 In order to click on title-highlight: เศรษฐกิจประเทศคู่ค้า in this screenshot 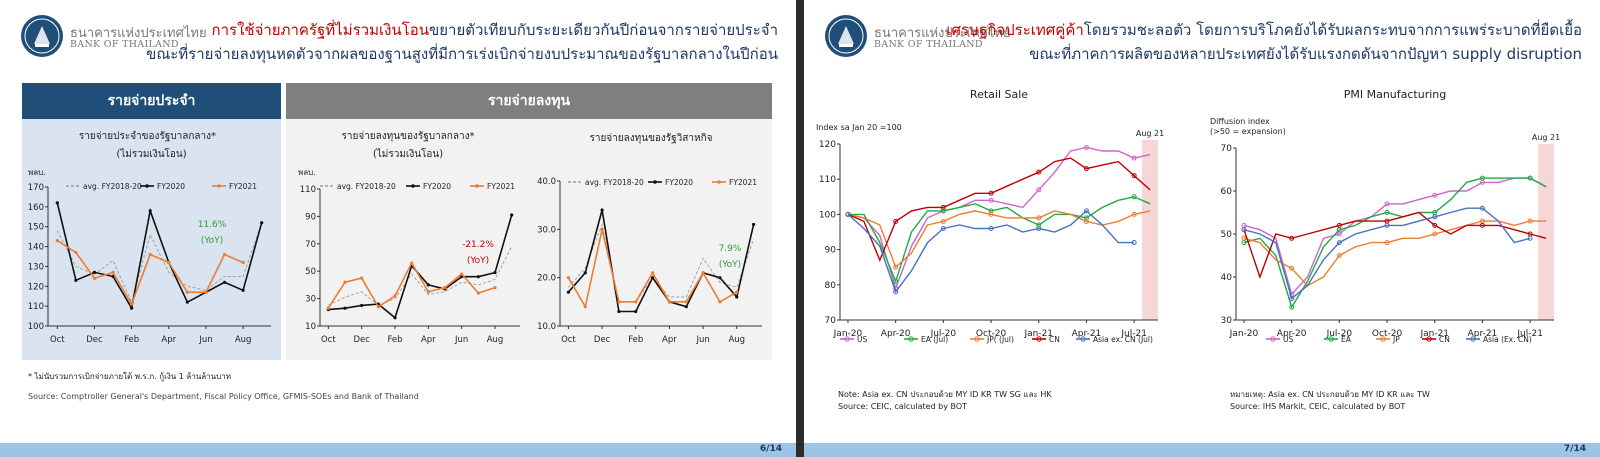, I will do `click(1015, 30)`.